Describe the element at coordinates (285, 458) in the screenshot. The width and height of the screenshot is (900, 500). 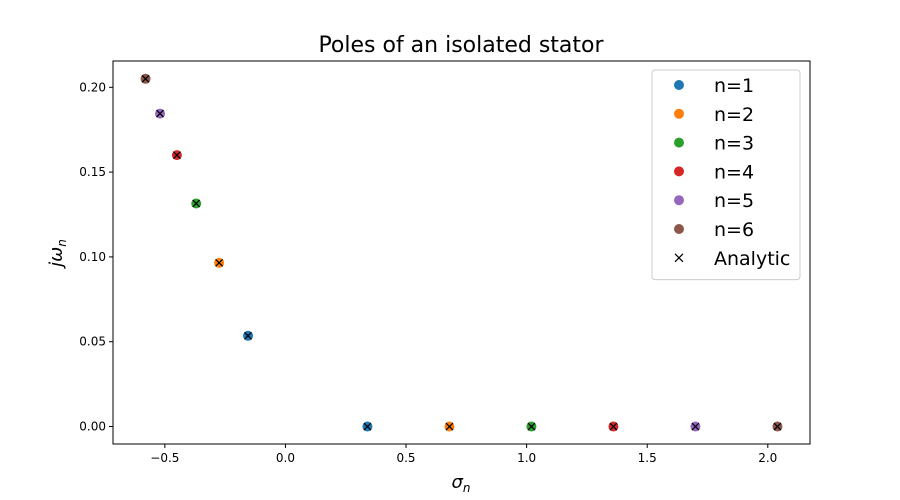
I see `x-tick-label: 0.0` at that location.